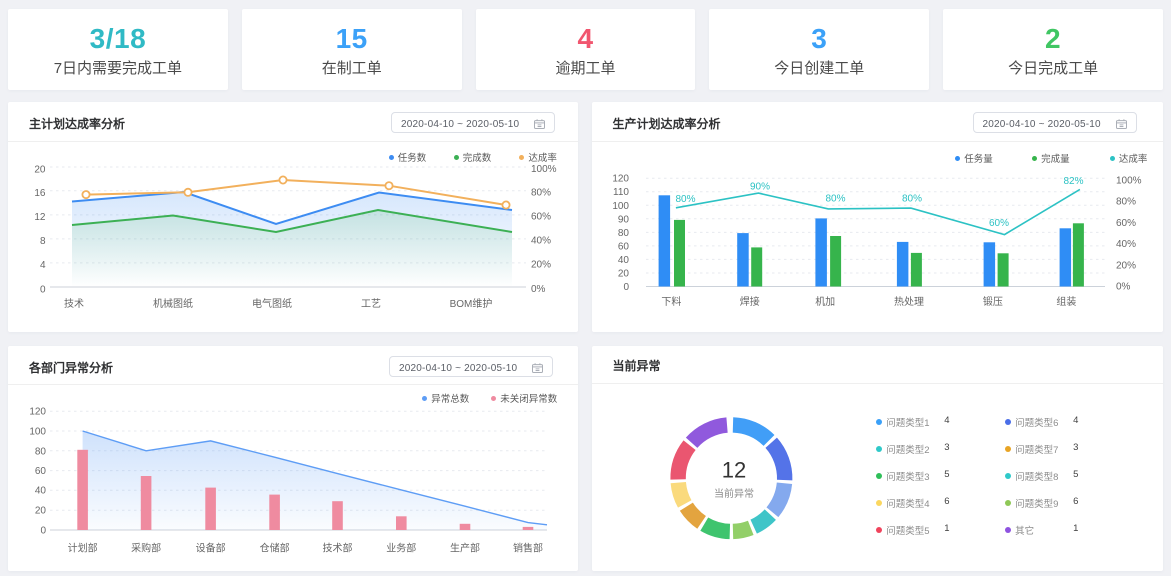  What do you see at coordinates (173, 303) in the screenshot?
I see `svg-text: 机械图纸` at bounding box center [173, 303].